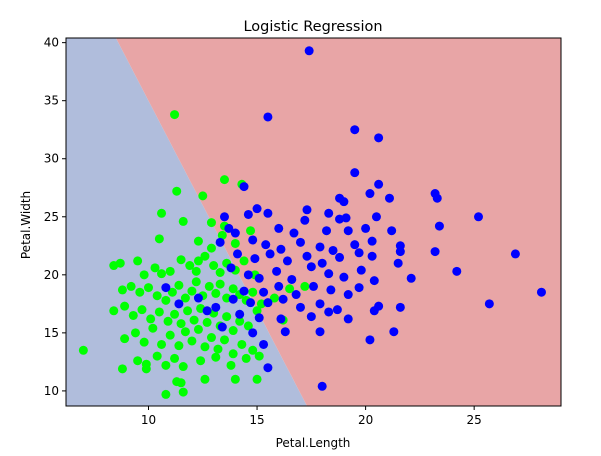 Image resolution: width=601 pixels, height=456 pixels. Describe the element at coordinates (51, 275) in the screenshot. I see `y-tick-label: 20` at that location.